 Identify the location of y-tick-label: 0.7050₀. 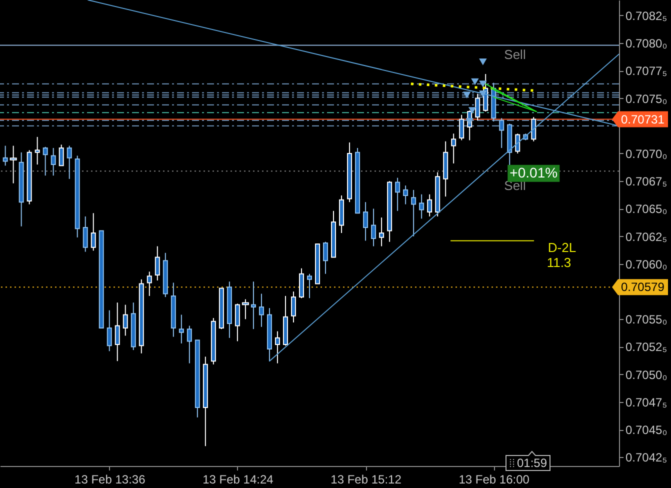
(647, 375).